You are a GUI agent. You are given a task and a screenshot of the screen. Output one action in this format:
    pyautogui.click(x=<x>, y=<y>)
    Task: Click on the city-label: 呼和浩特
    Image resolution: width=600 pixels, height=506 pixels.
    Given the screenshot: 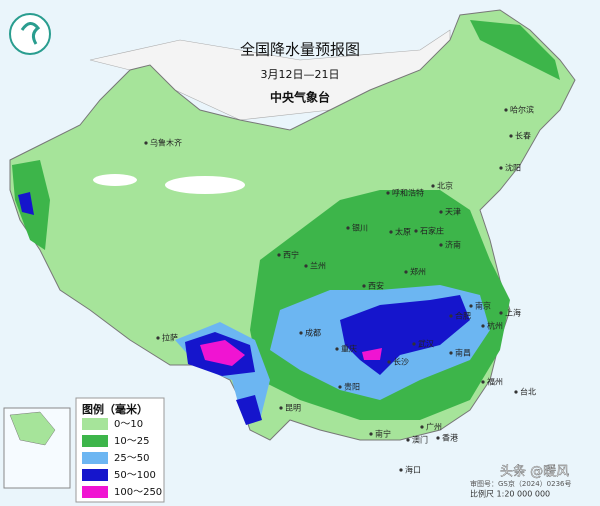 What is the action you would take?
    pyautogui.click(x=408, y=193)
    